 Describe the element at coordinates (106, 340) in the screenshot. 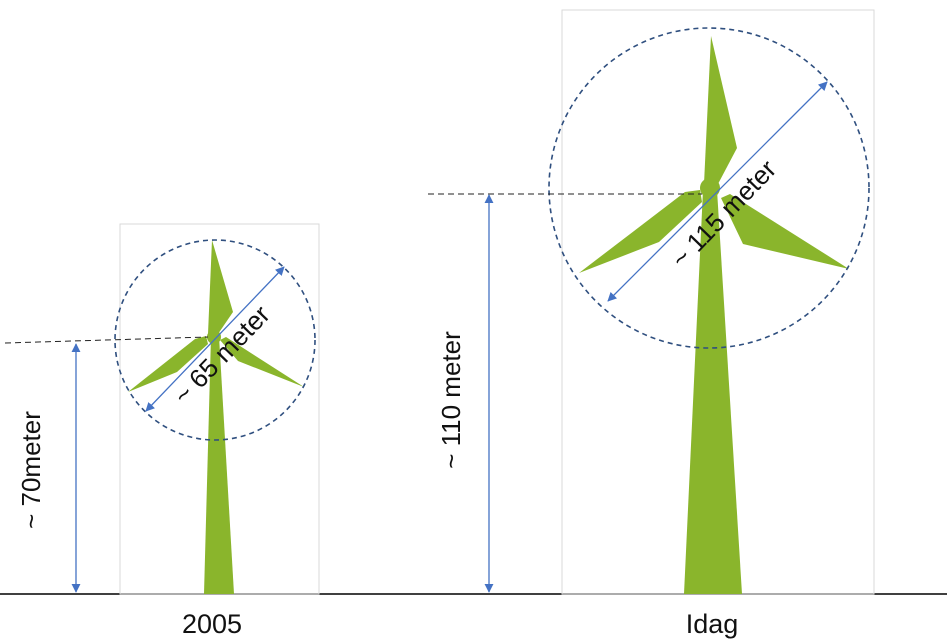

I see `turbine-2005-hub-height-line` at that location.